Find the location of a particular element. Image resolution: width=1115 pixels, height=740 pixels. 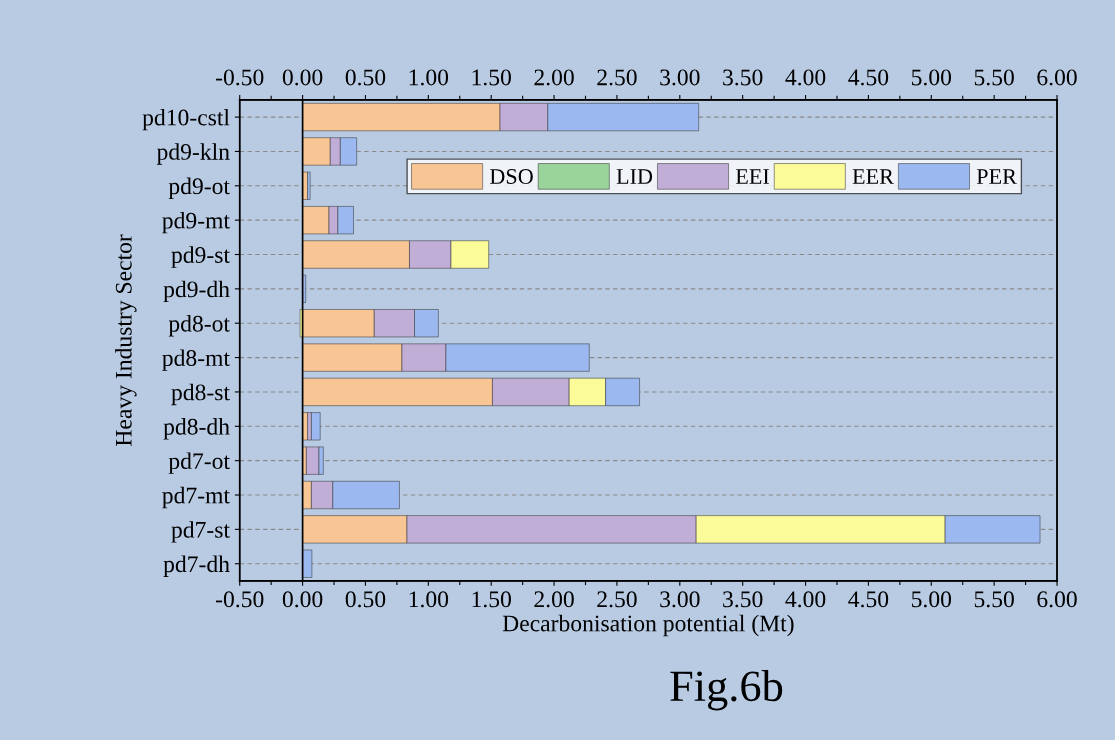

x-tick-label: 0.50 is located at coordinates (365, 599).